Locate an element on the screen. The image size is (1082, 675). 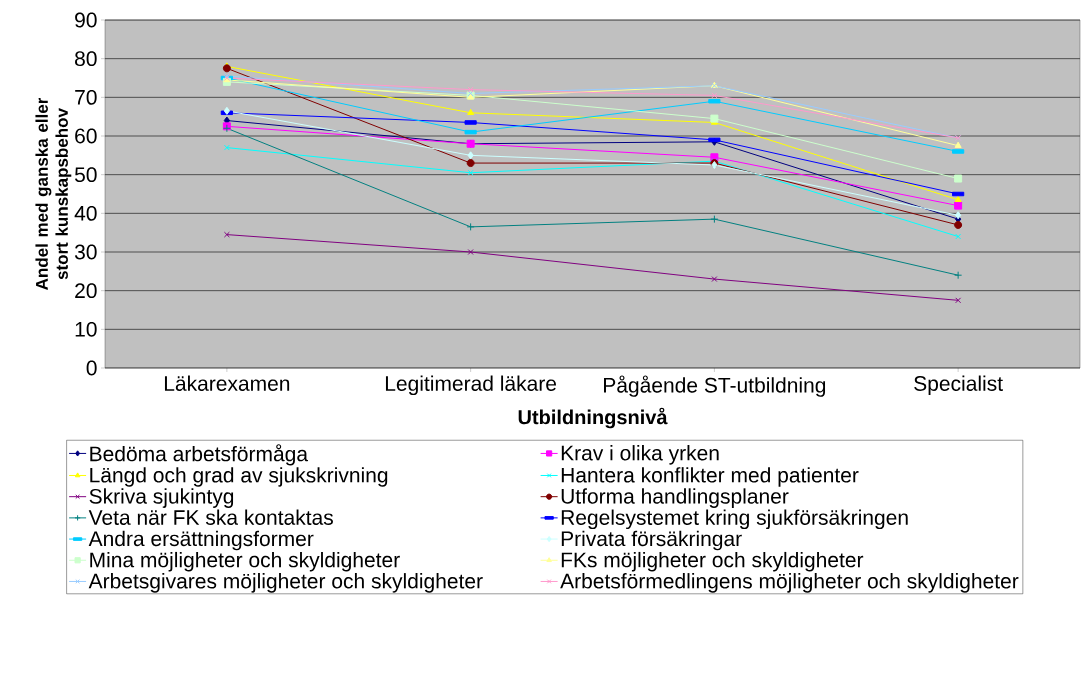
y-tick-label: 80 is located at coordinates (86, 59).